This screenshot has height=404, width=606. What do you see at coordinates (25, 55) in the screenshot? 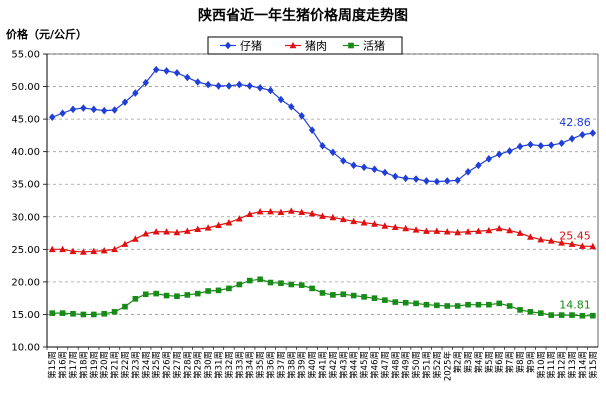
I see `y-tick-label: 55.00` at bounding box center [25, 55].